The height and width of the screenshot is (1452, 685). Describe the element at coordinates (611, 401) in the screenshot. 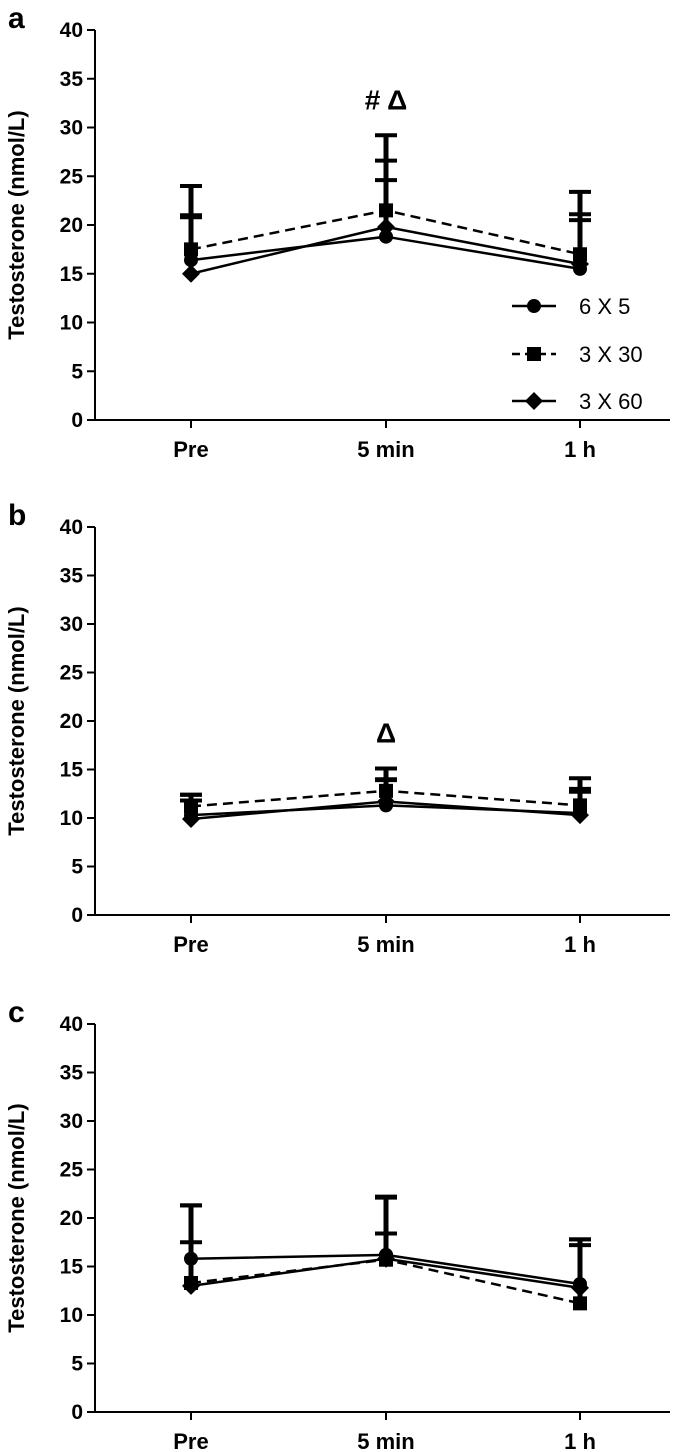

I see `legend-label: 3 X 60` at that location.